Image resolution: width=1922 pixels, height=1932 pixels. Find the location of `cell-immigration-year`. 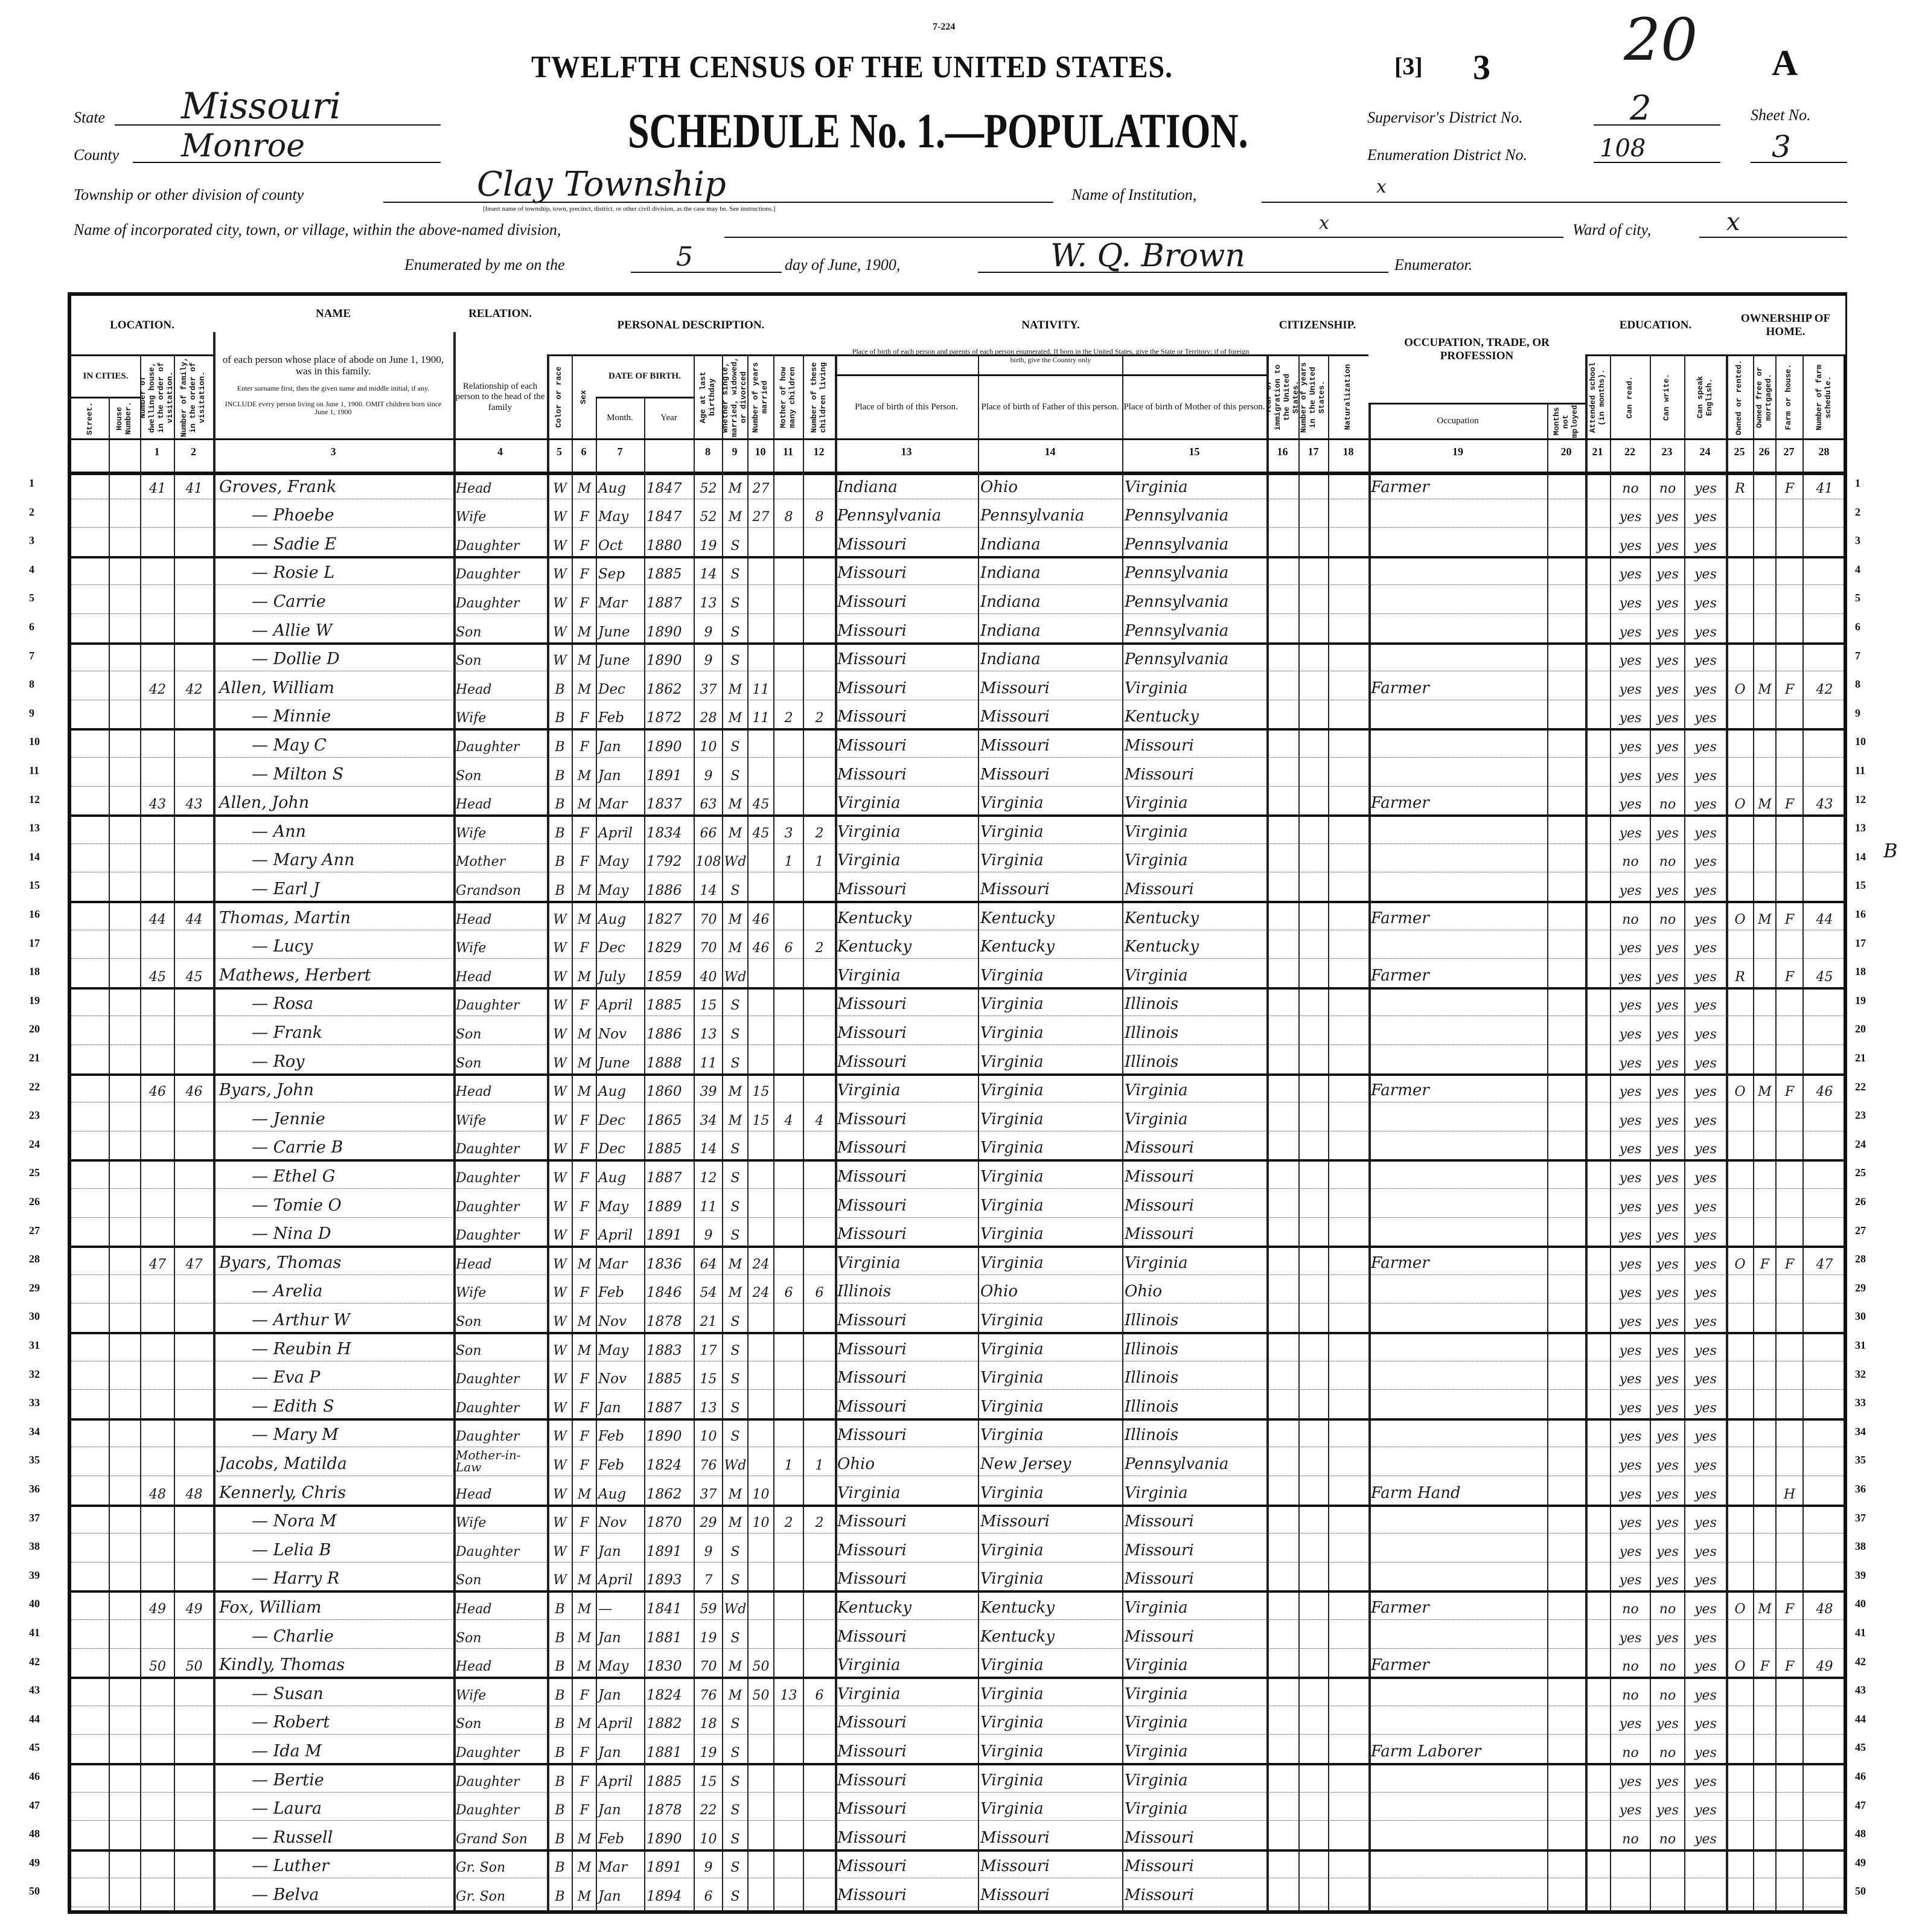

cell-immigration-year is located at coordinates (1283, 801).